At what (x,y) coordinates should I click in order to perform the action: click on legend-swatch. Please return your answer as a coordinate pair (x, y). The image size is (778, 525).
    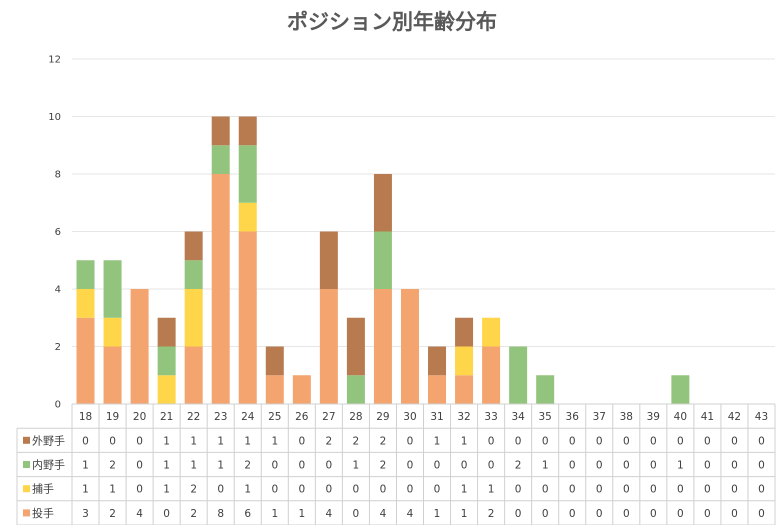
    Looking at the image, I should click on (26, 440).